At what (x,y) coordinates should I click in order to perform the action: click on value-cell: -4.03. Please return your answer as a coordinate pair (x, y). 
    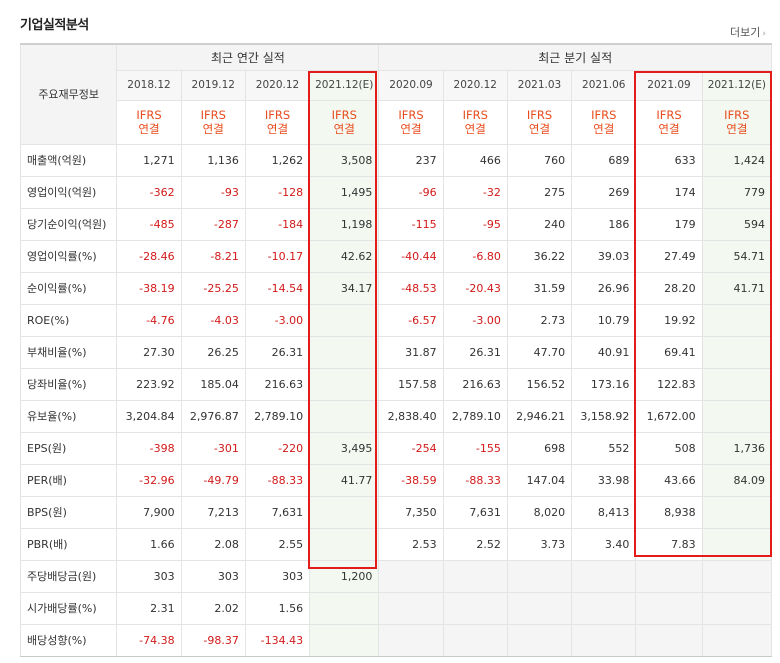
    Looking at the image, I should click on (213, 320).